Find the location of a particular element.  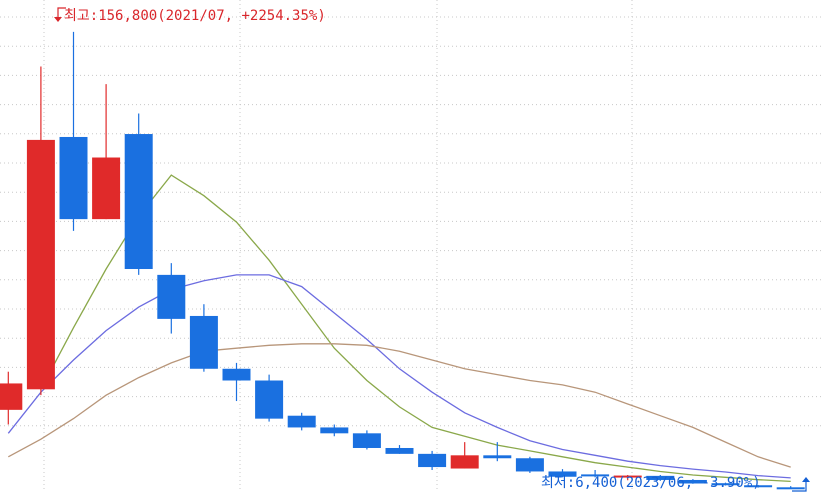

low-value: :6,400(2023/06, -3.90%) is located at coordinates (663, 483).